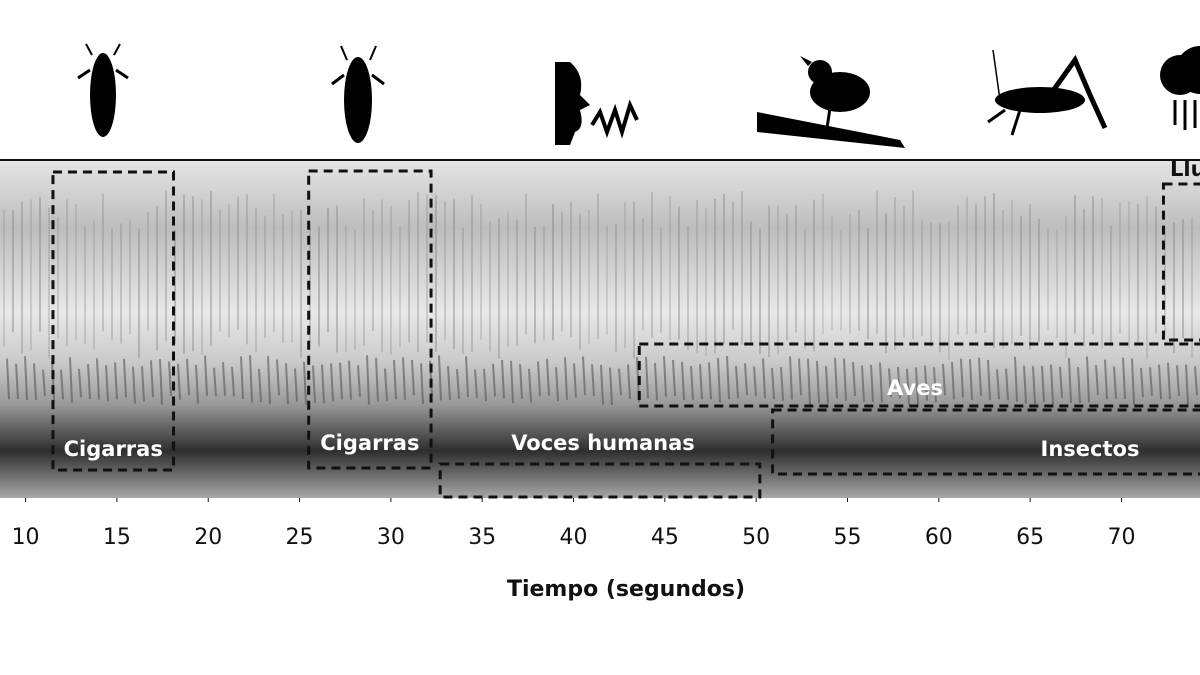 Image resolution: width=1200 pixels, height=675 pixels. What do you see at coordinates (1121, 537) in the screenshot?
I see `x-tick-label: 70` at bounding box center [1121, 537].